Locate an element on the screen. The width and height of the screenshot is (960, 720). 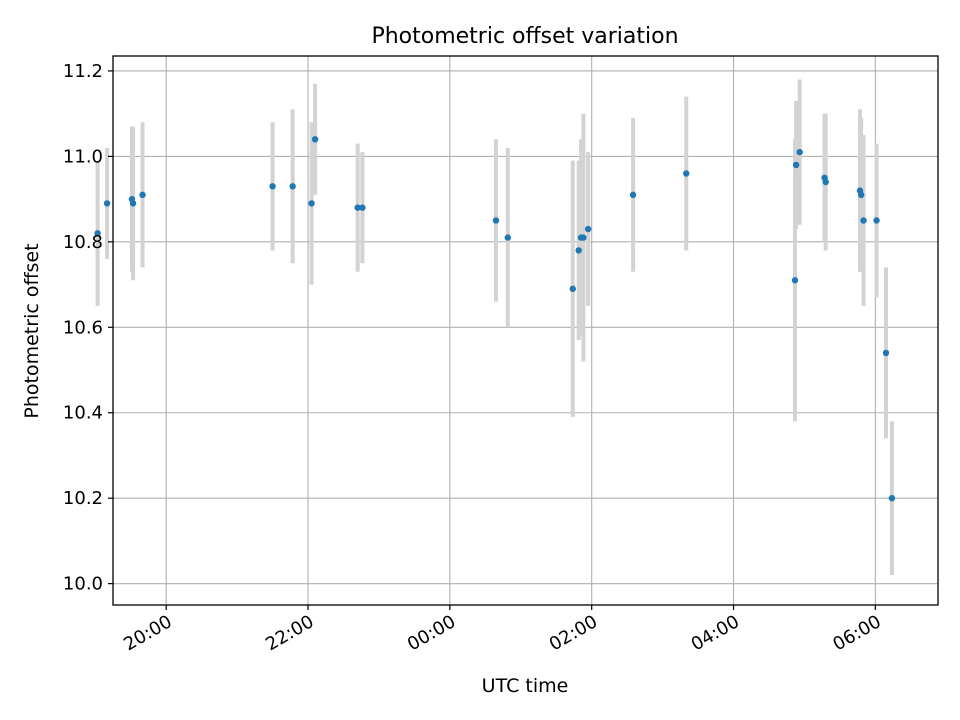
y-tick-label: 11.0 is located at coordinates (83, 156).